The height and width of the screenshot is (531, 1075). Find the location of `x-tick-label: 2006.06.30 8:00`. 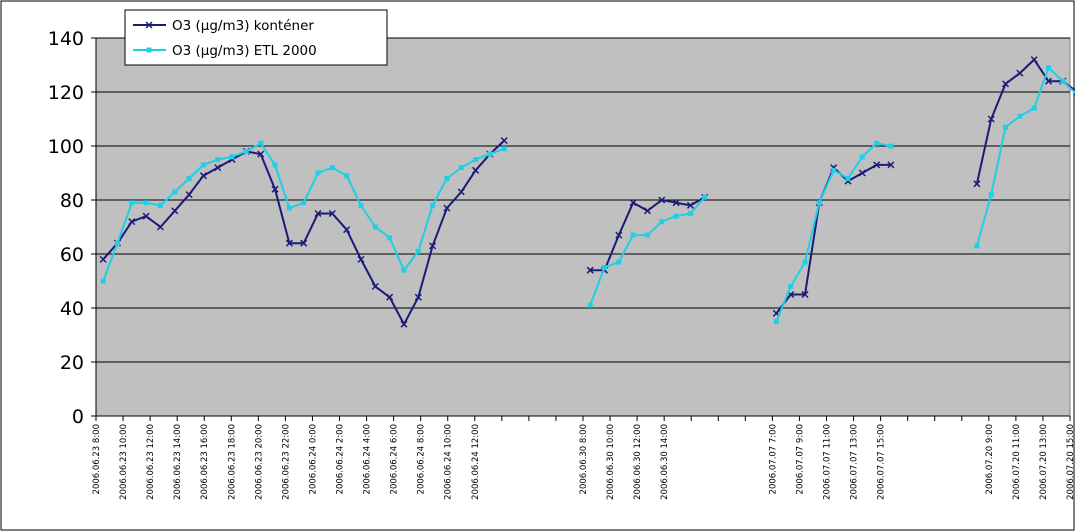

x-tick-label: 2006.06.30 8:00 is located at coordinates (584, 459).